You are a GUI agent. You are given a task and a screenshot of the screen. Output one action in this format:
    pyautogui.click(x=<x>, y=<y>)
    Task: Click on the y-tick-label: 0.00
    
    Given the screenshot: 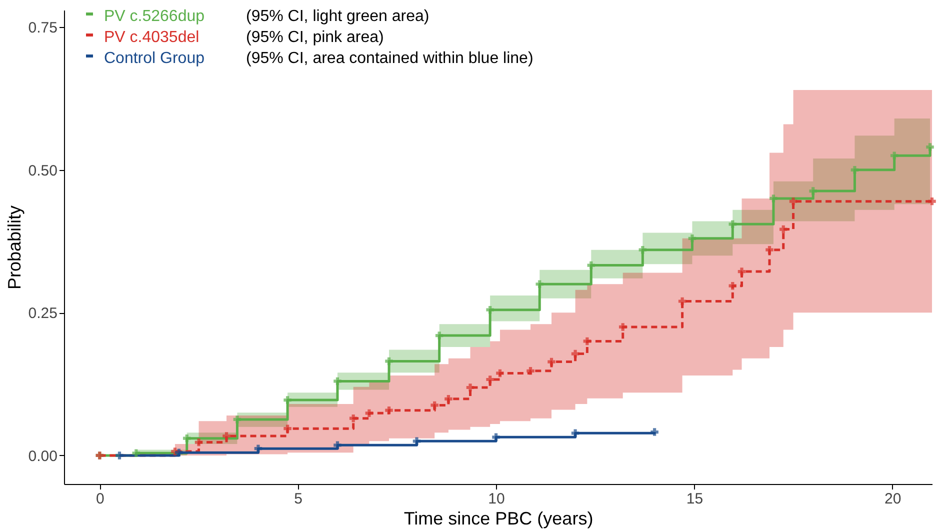 What is the action you would take?
    pyautogui.click(x=43, y=456)
    